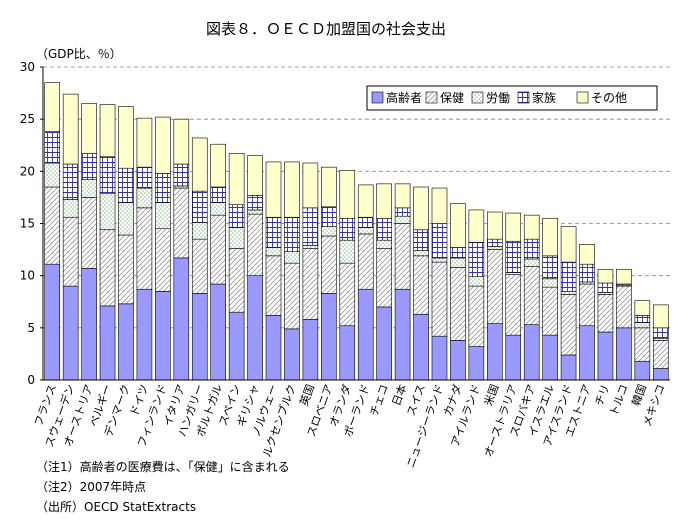 The width and height of the screenshot is (693, 524). I want to click on x-tick-label: 英国, so click(307, 394).